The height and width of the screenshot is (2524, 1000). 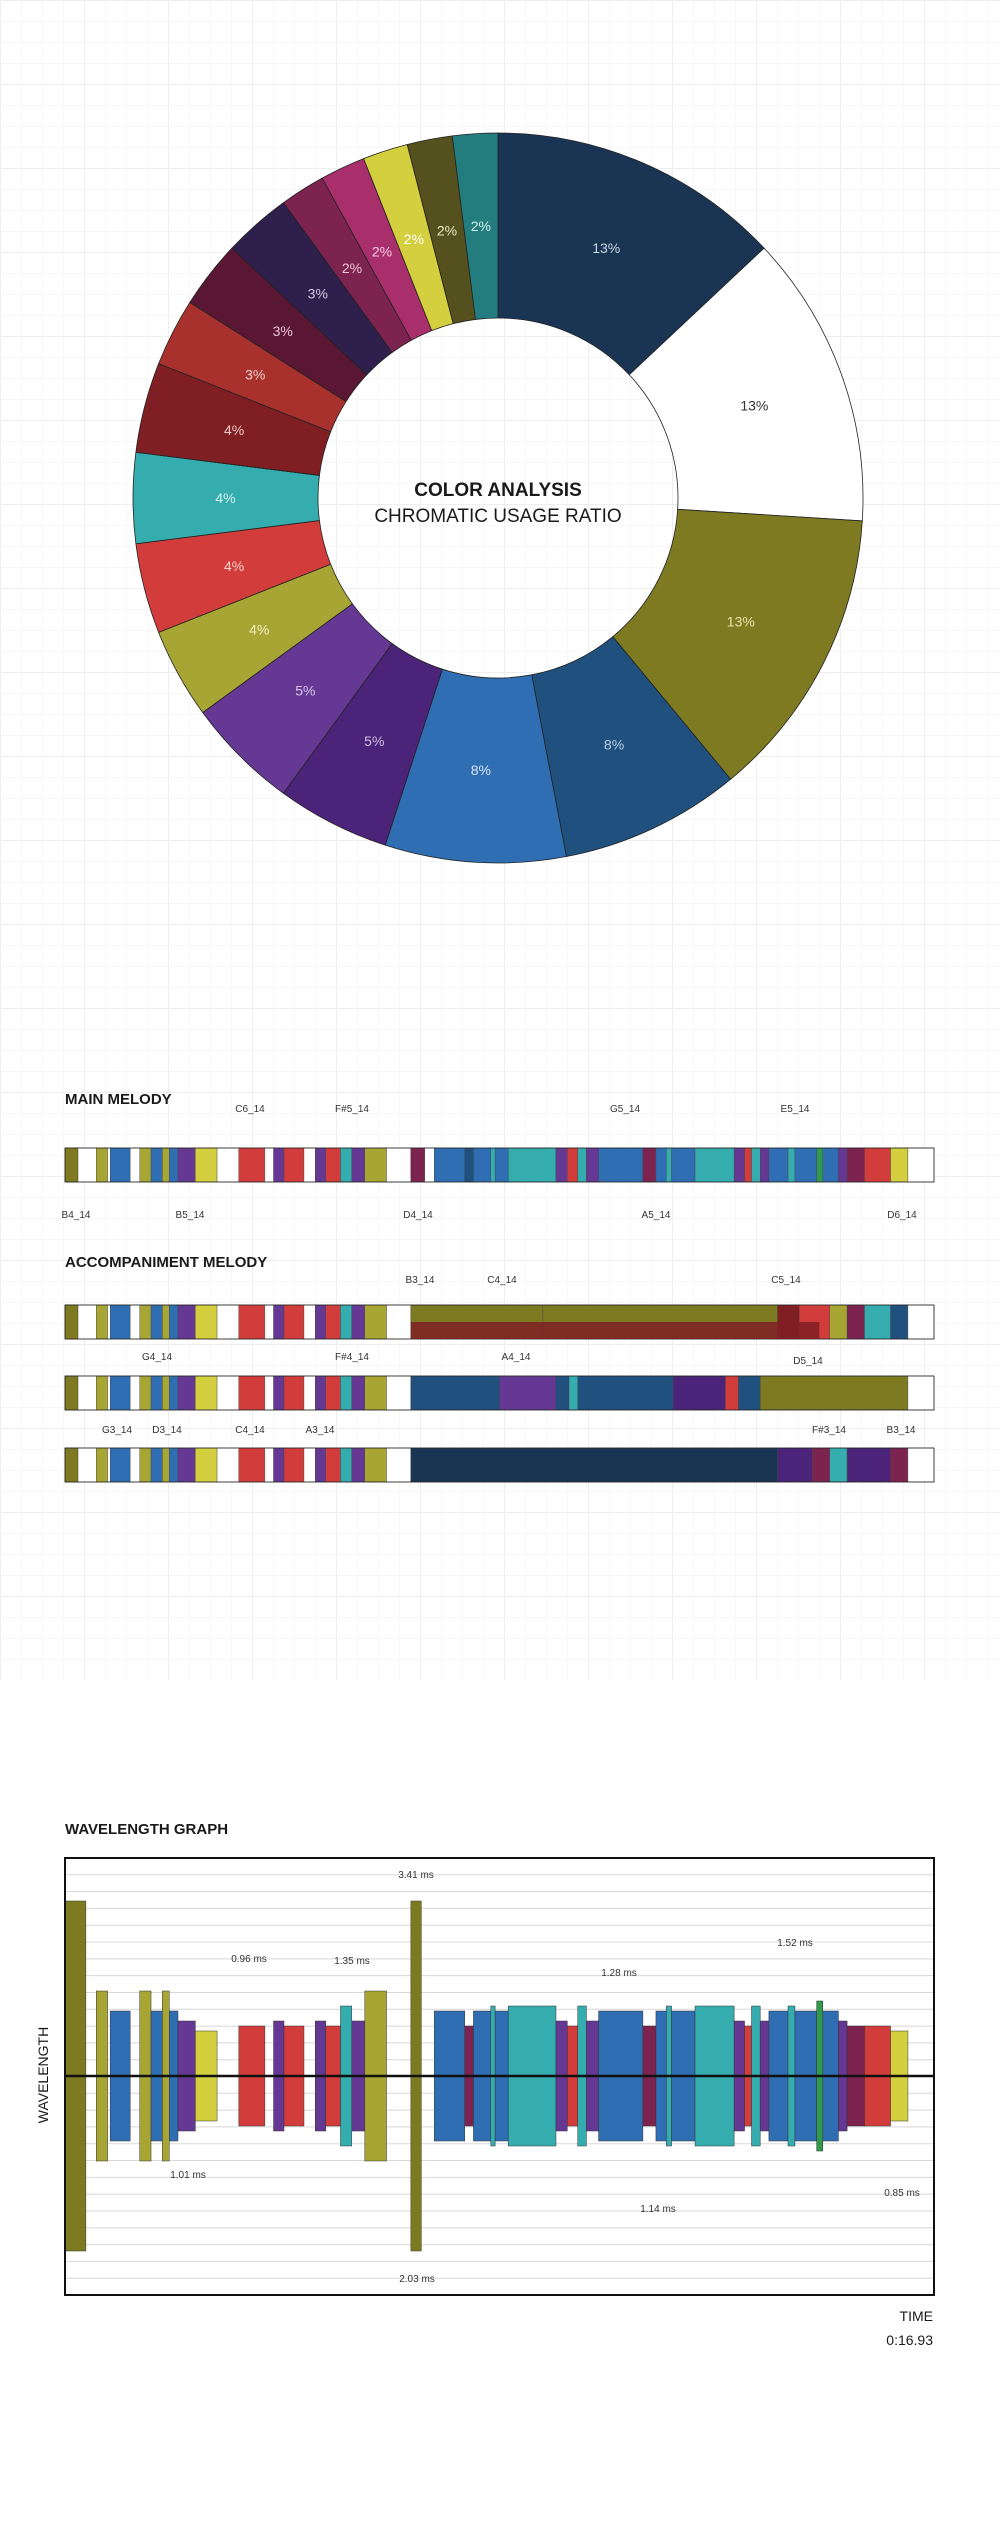 What do you see at coordinates (374, 741) in the screenshot?
I see `donut-slice-label-5: 5%` at bounding box center [374, 741].